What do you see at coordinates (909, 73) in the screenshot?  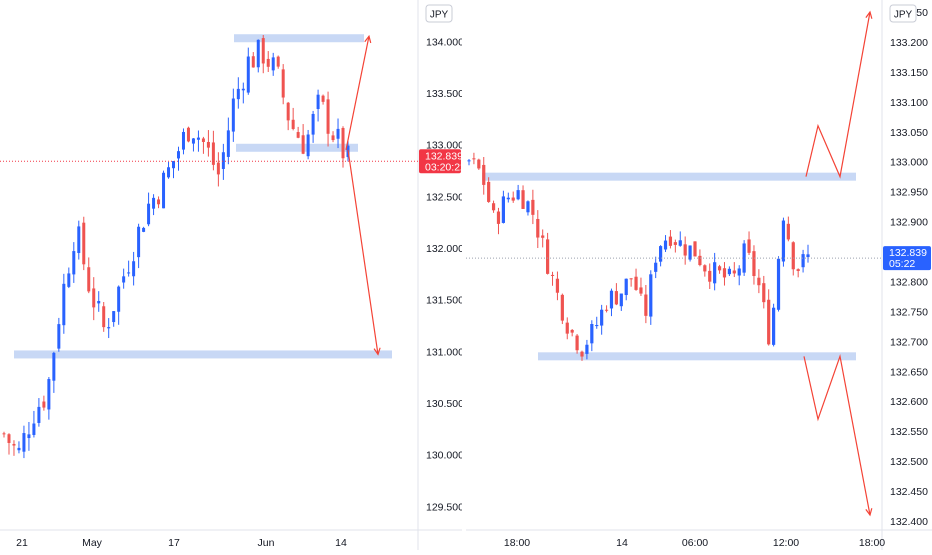 I see `price-tick-label: 133.150` at bounding box center [909, 73].